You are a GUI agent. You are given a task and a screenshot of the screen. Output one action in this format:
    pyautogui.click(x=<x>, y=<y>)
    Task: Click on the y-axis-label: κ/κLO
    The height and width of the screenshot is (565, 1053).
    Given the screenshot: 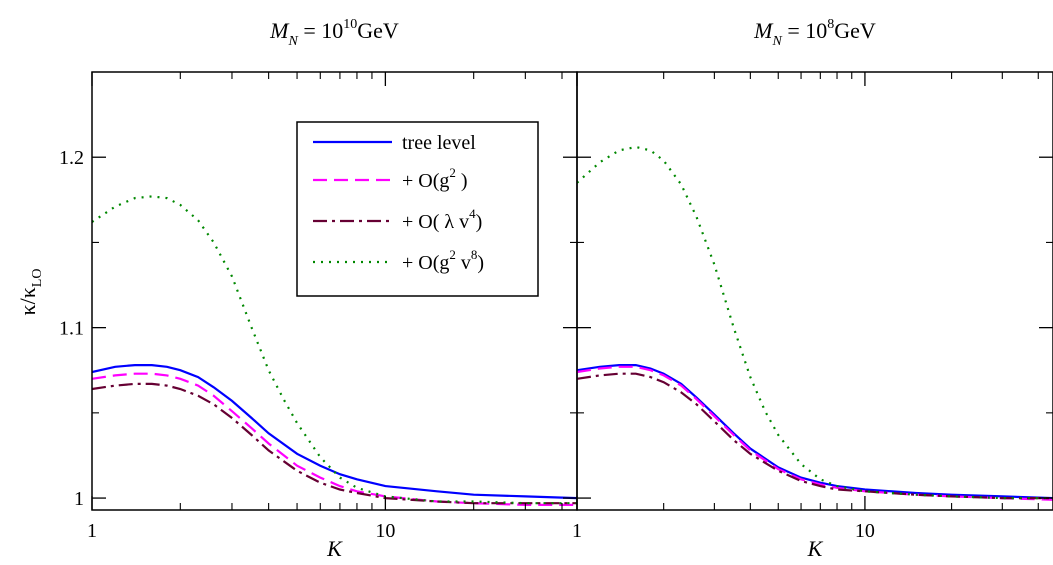 What is the action you would take?
    pyautogui.click(x=30, y=292)
    